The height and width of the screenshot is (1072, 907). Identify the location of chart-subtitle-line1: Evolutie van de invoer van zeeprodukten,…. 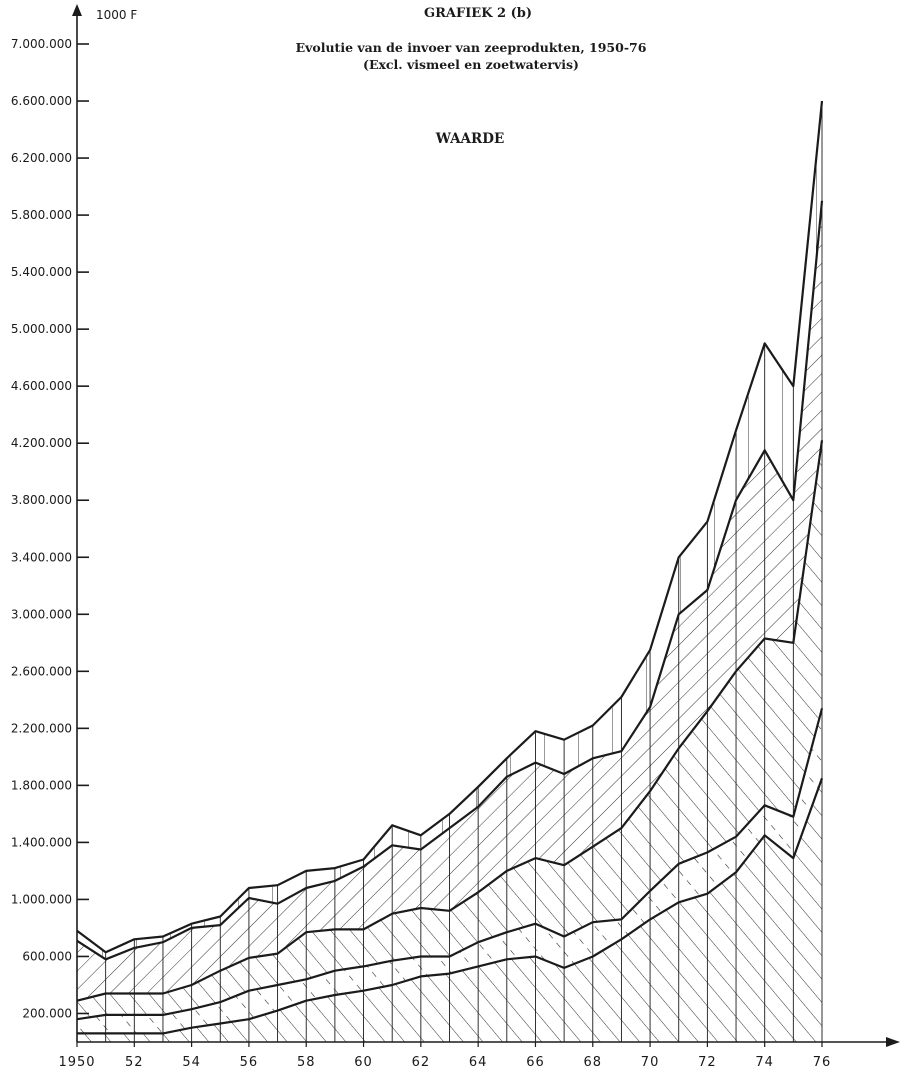
(471, 47).